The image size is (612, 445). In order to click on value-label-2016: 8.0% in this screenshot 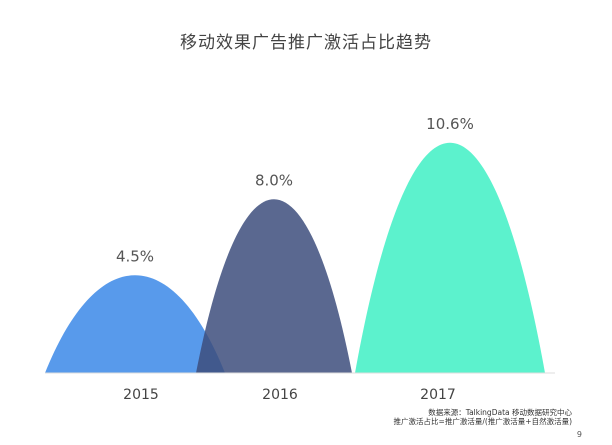, I will do `click(274, 180)`.